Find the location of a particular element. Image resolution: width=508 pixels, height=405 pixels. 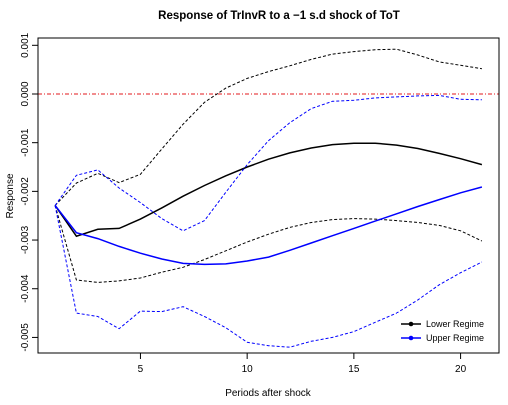

y-tick-label: -0.005 is located at coordinates (25, 337).